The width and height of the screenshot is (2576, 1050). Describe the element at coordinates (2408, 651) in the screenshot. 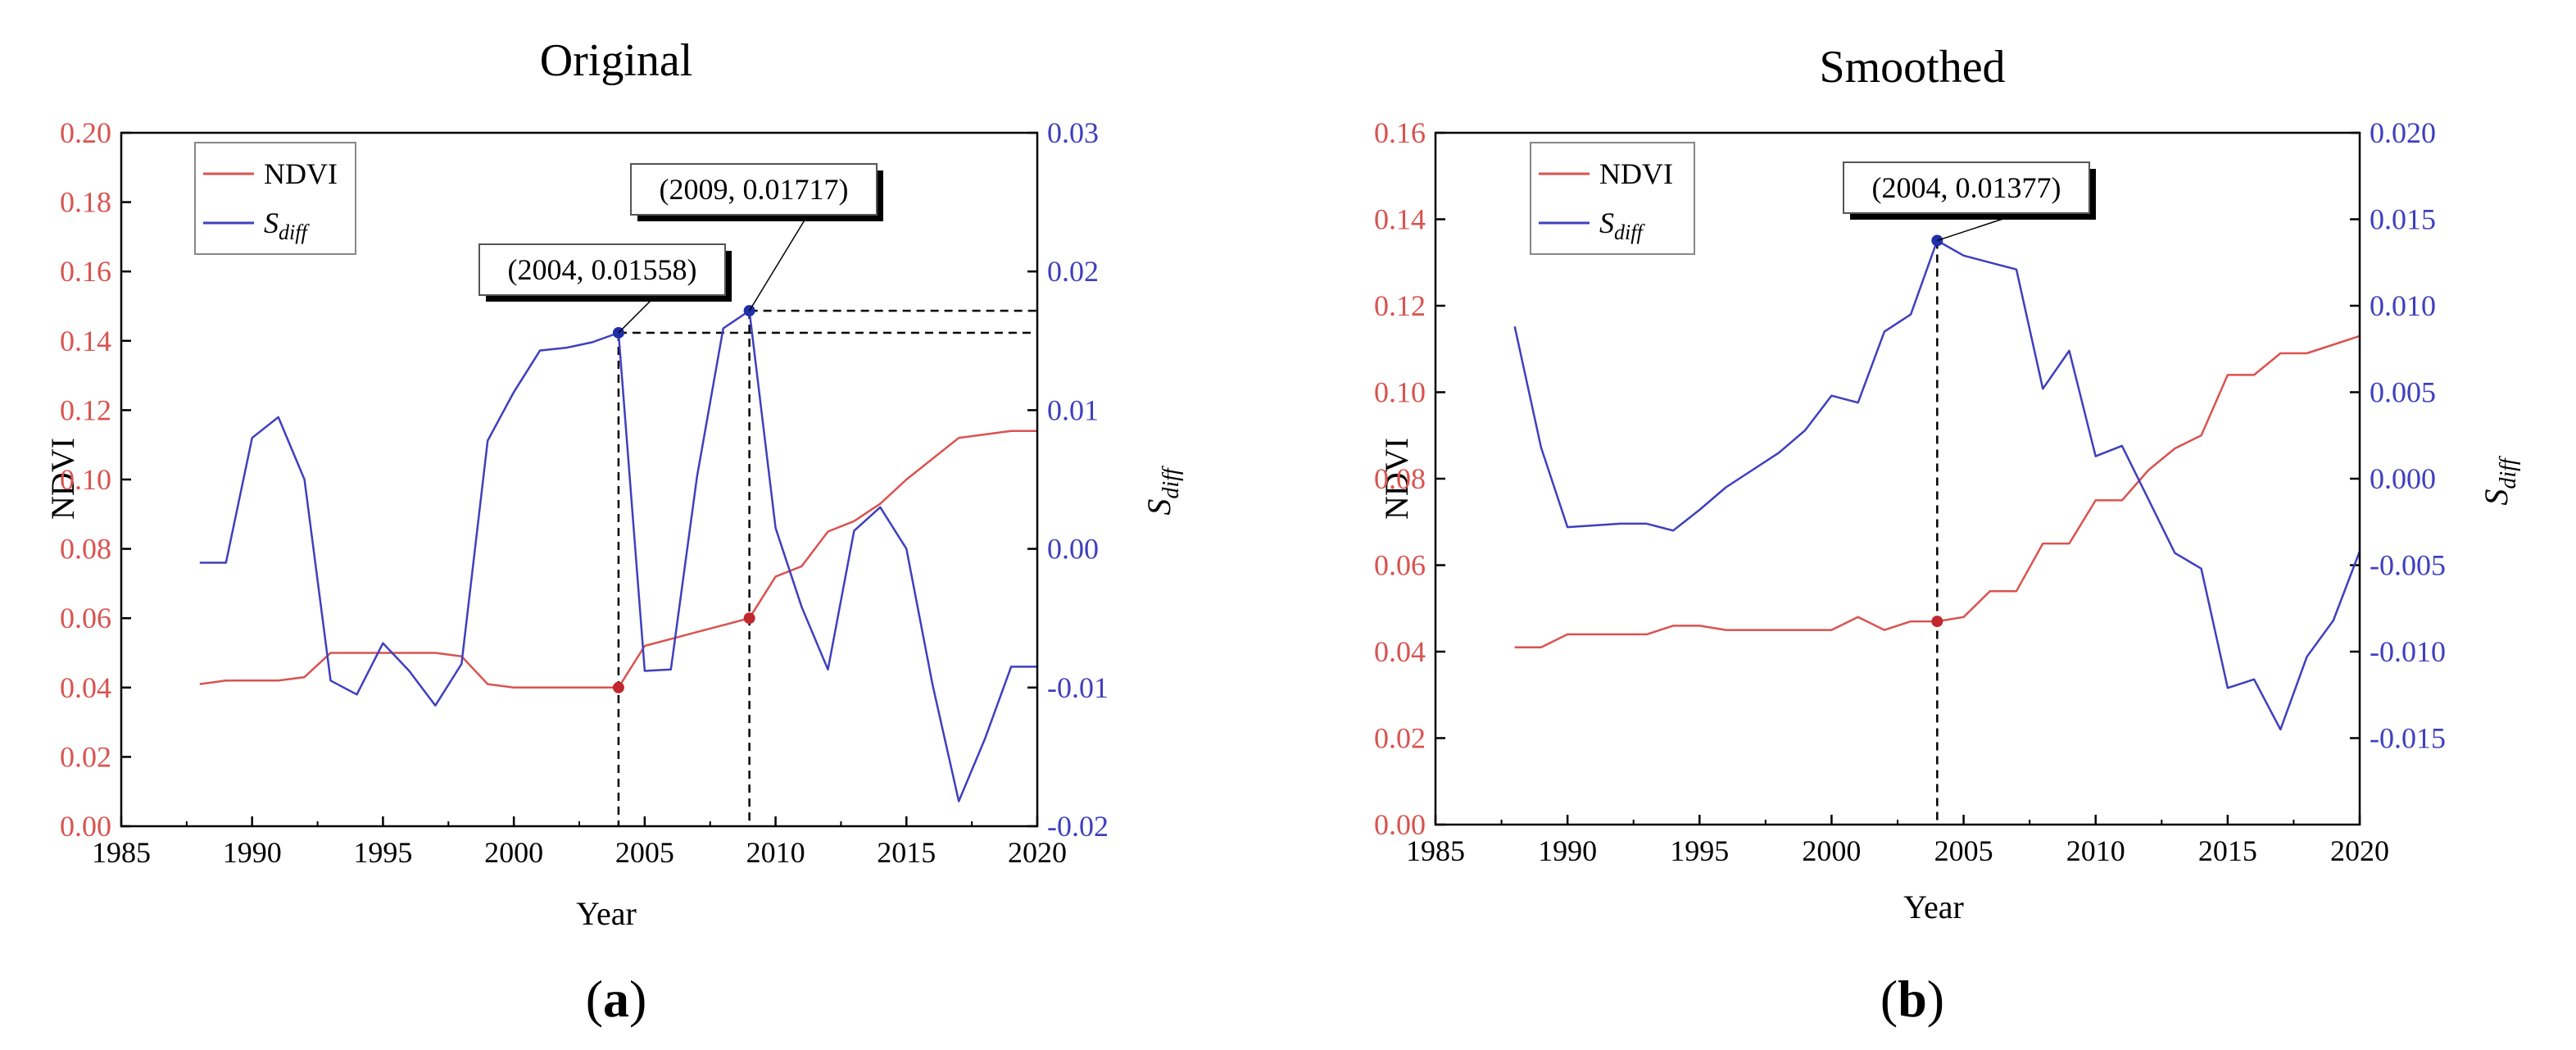

I see `y2-tick-label: -0.010` at that location.